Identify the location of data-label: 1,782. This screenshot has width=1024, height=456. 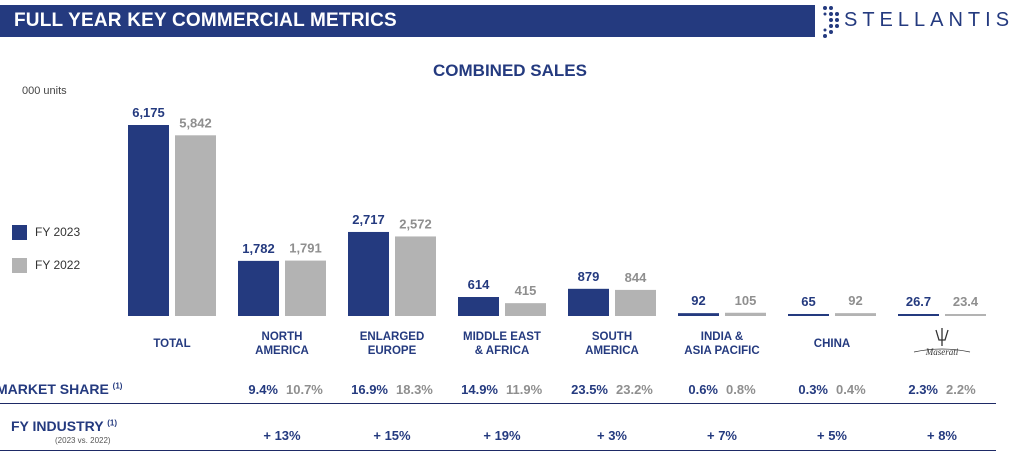
(258, 248).